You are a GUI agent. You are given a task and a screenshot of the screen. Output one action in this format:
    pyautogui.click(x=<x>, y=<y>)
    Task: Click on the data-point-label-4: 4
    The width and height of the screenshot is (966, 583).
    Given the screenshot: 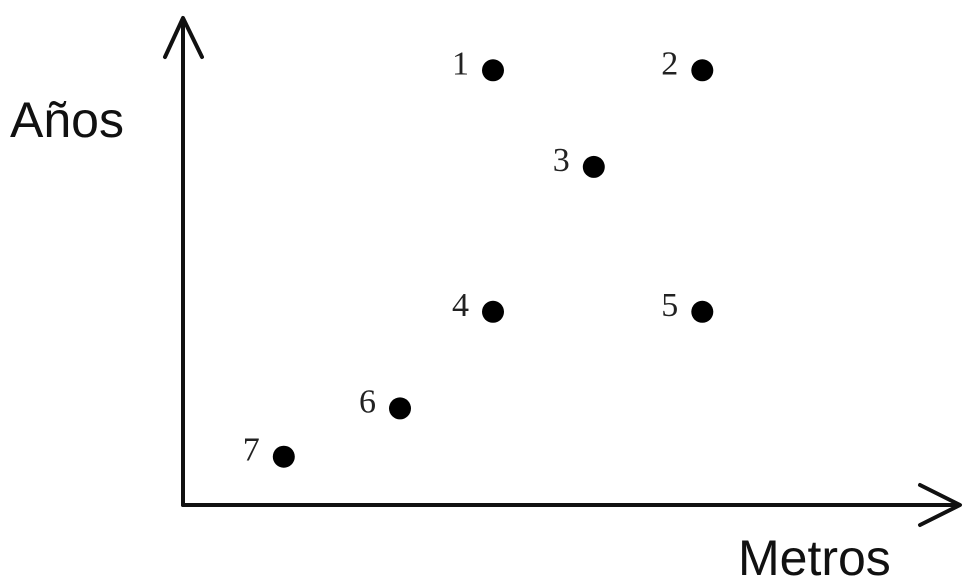 What is the action you would take?
    pyautogui.click(x=460, y=305)
    